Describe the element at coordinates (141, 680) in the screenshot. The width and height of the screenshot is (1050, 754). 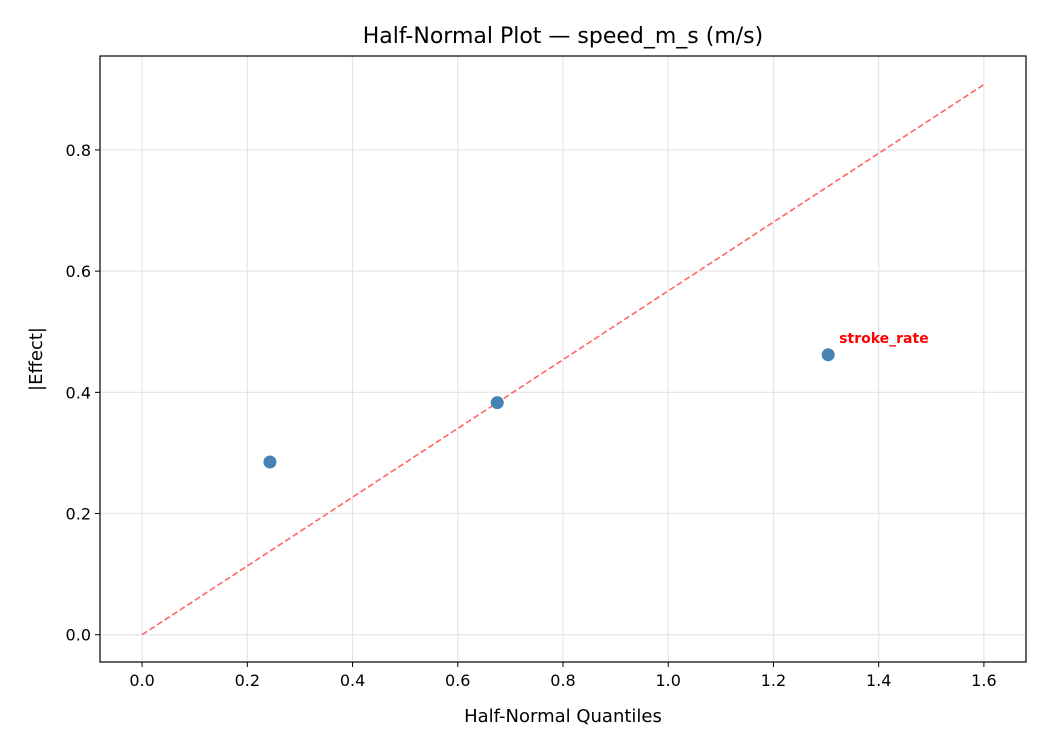
I see `x-tick-label: 0.0` at that location.